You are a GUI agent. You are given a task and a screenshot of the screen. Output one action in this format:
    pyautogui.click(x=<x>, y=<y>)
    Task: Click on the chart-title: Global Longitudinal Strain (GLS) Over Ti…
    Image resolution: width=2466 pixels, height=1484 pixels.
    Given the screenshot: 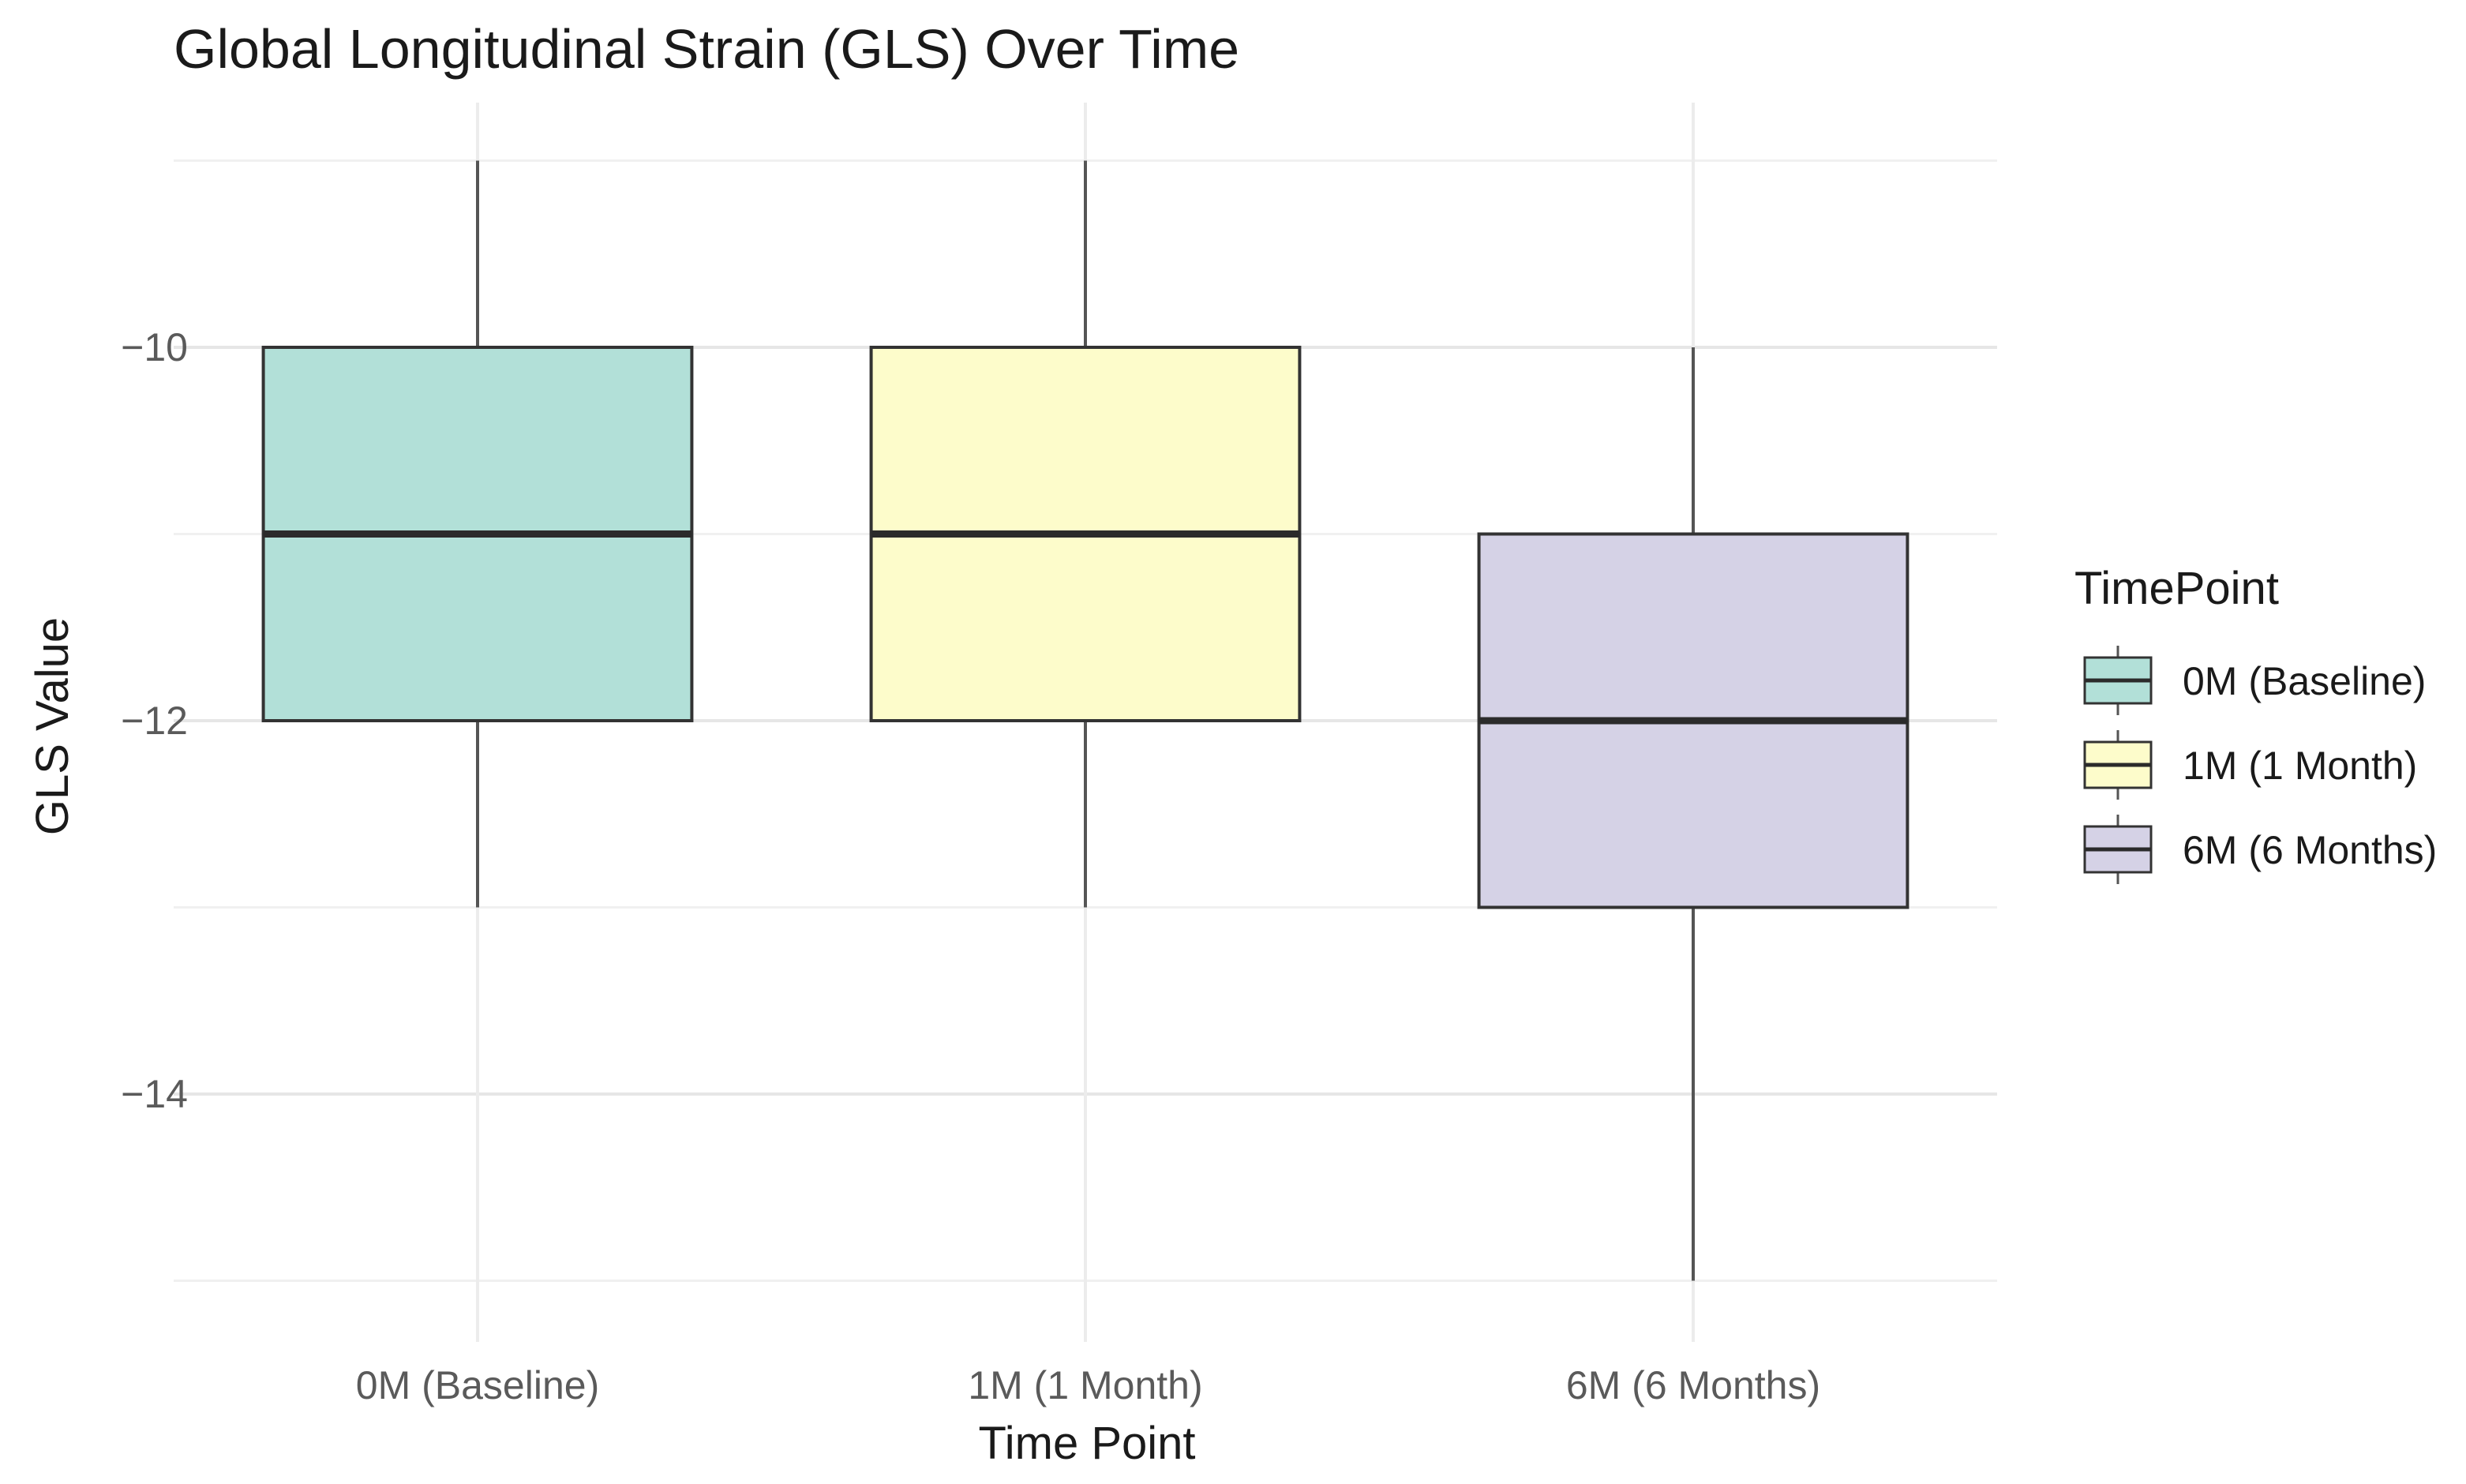 What is the action you would take?
    pyautogui.click(x=707, y=49)
    